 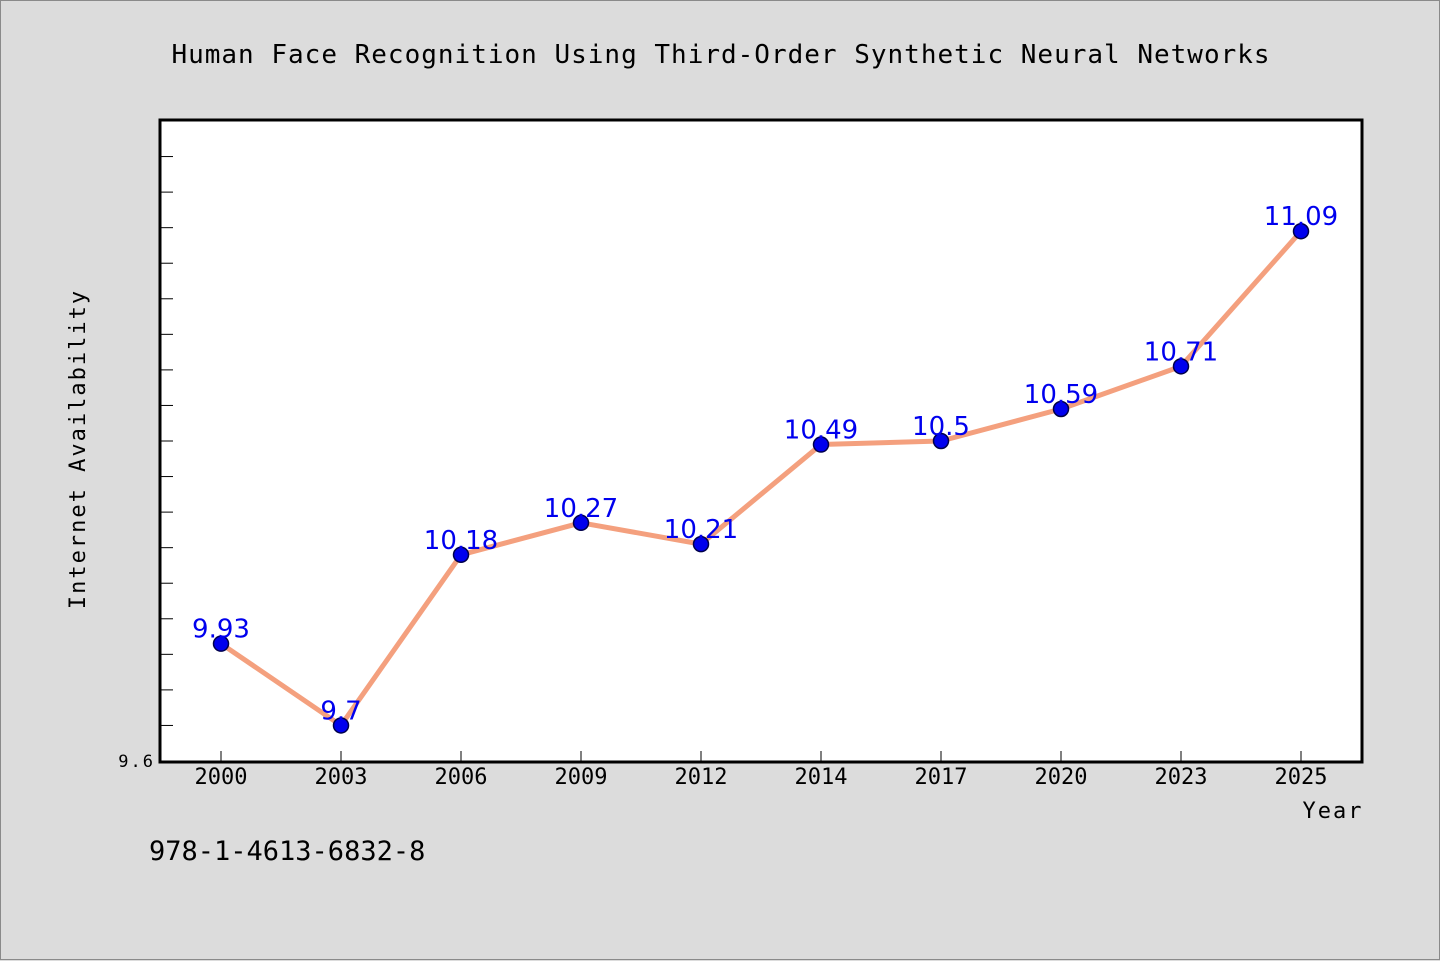 What do you see at coordinates (78, 449) in the screenshot?
I see `y-axis-label: Internet Availability` at bounding box center [78, 449].